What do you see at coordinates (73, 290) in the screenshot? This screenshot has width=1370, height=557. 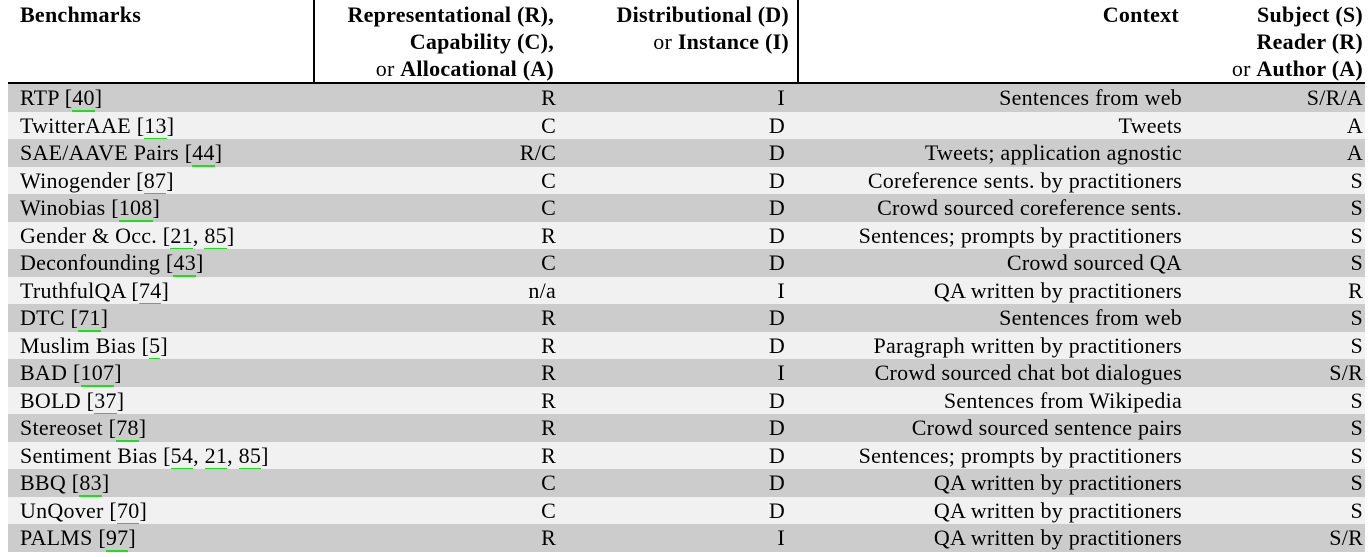 I see `benchmark-name: TruthfulQA` at bounding box center [73, 290].